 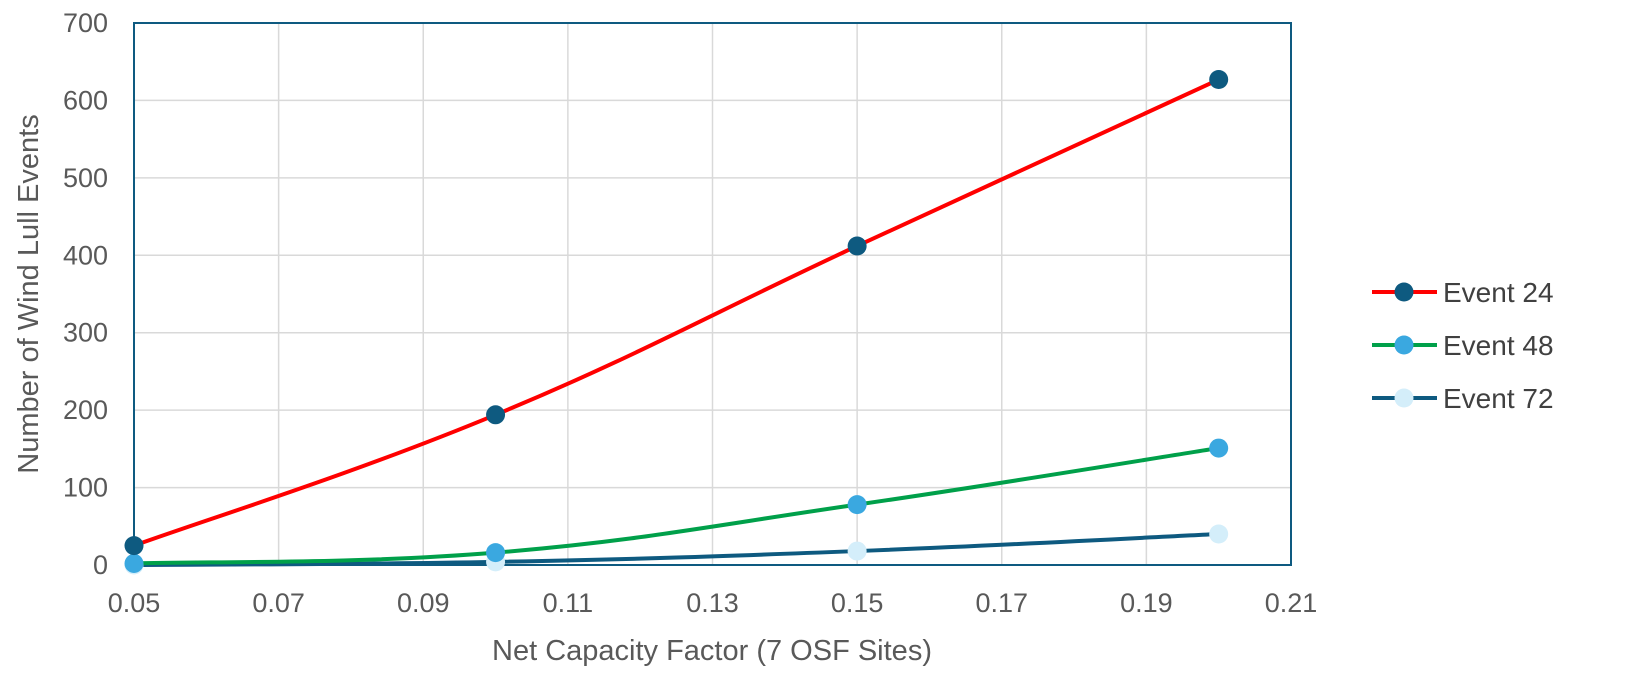 What do you see at coordinates (85, 294) in the screenshot?
I see `y-axis-ticks: 0 100 200 300 400 500 600 700` at bounding box center [85, 294].